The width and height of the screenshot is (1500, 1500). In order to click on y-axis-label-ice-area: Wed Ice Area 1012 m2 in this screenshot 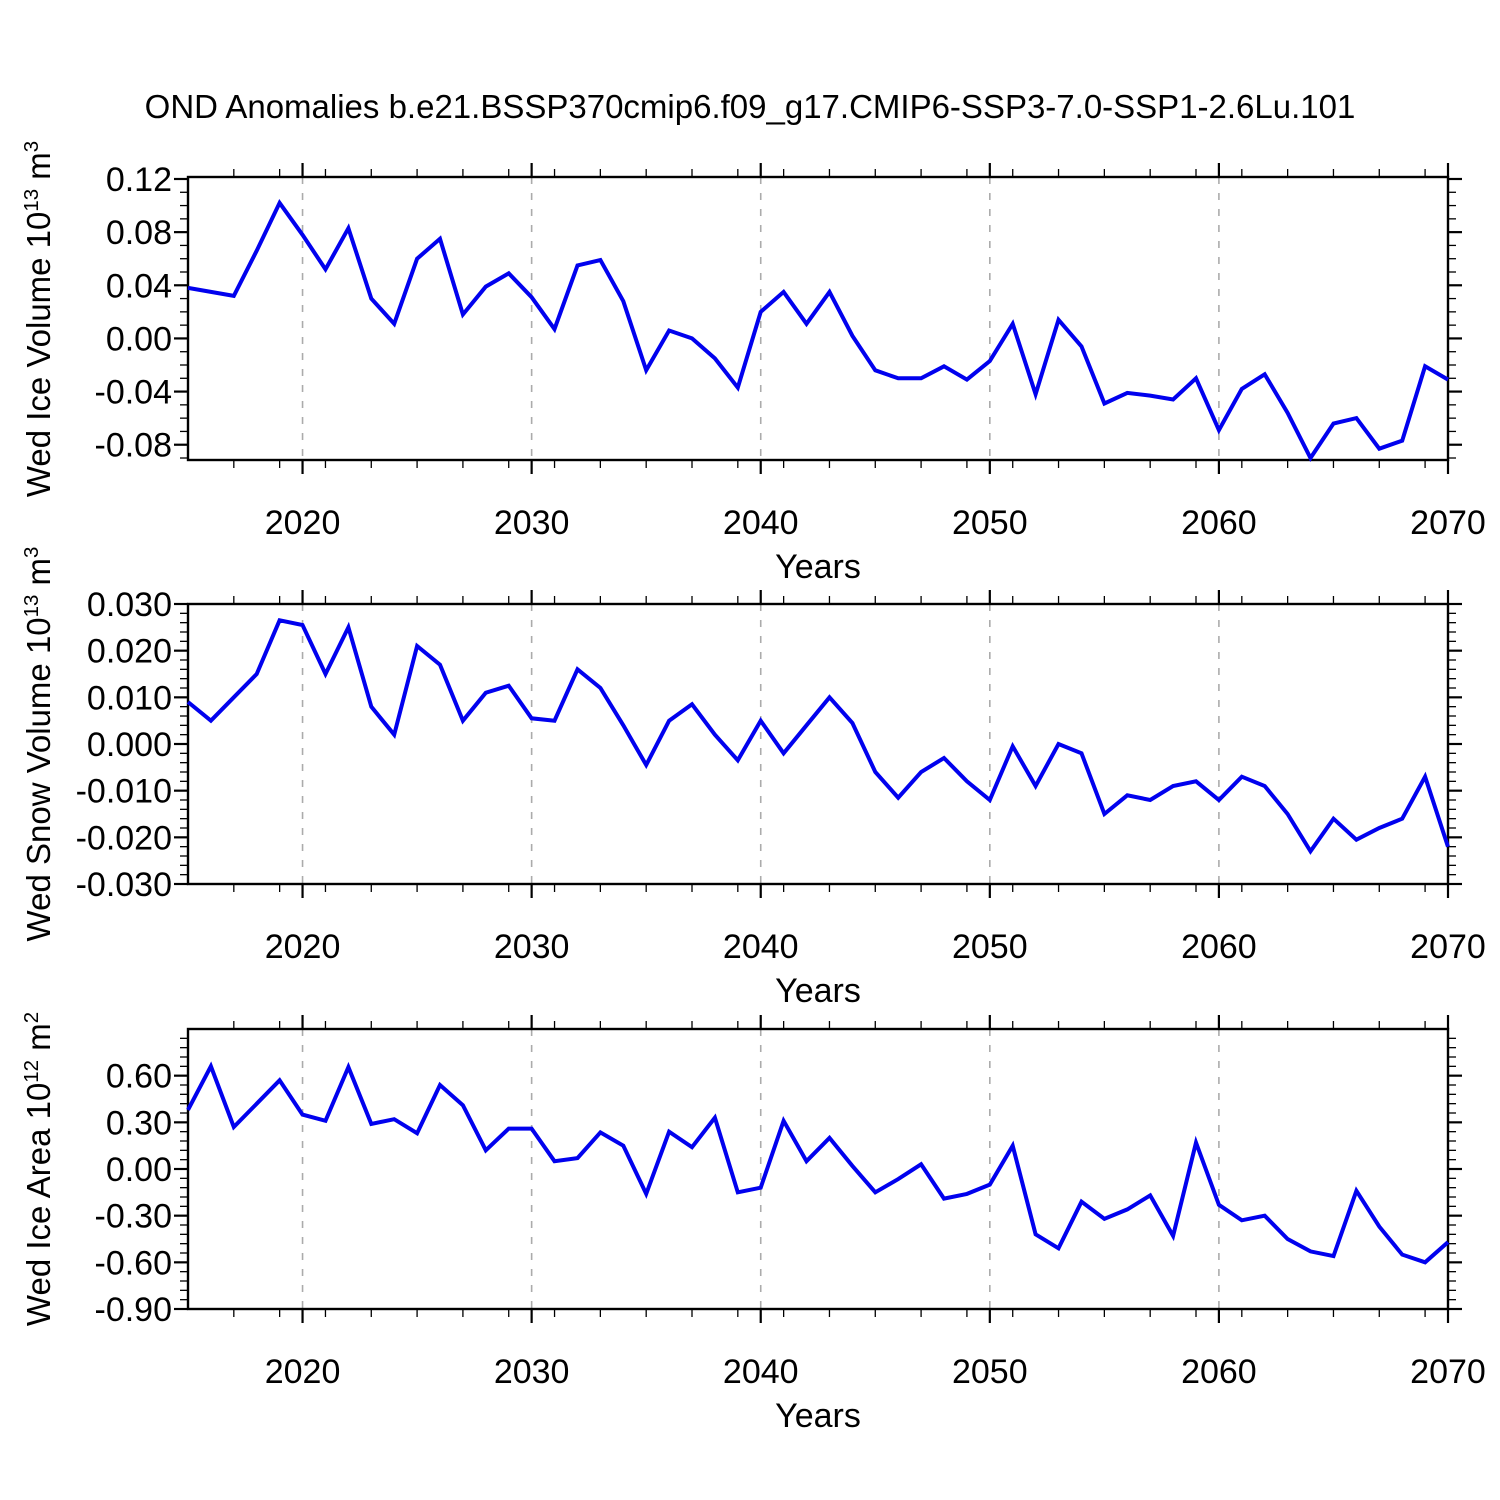, I will do `click(39, 1169)`.